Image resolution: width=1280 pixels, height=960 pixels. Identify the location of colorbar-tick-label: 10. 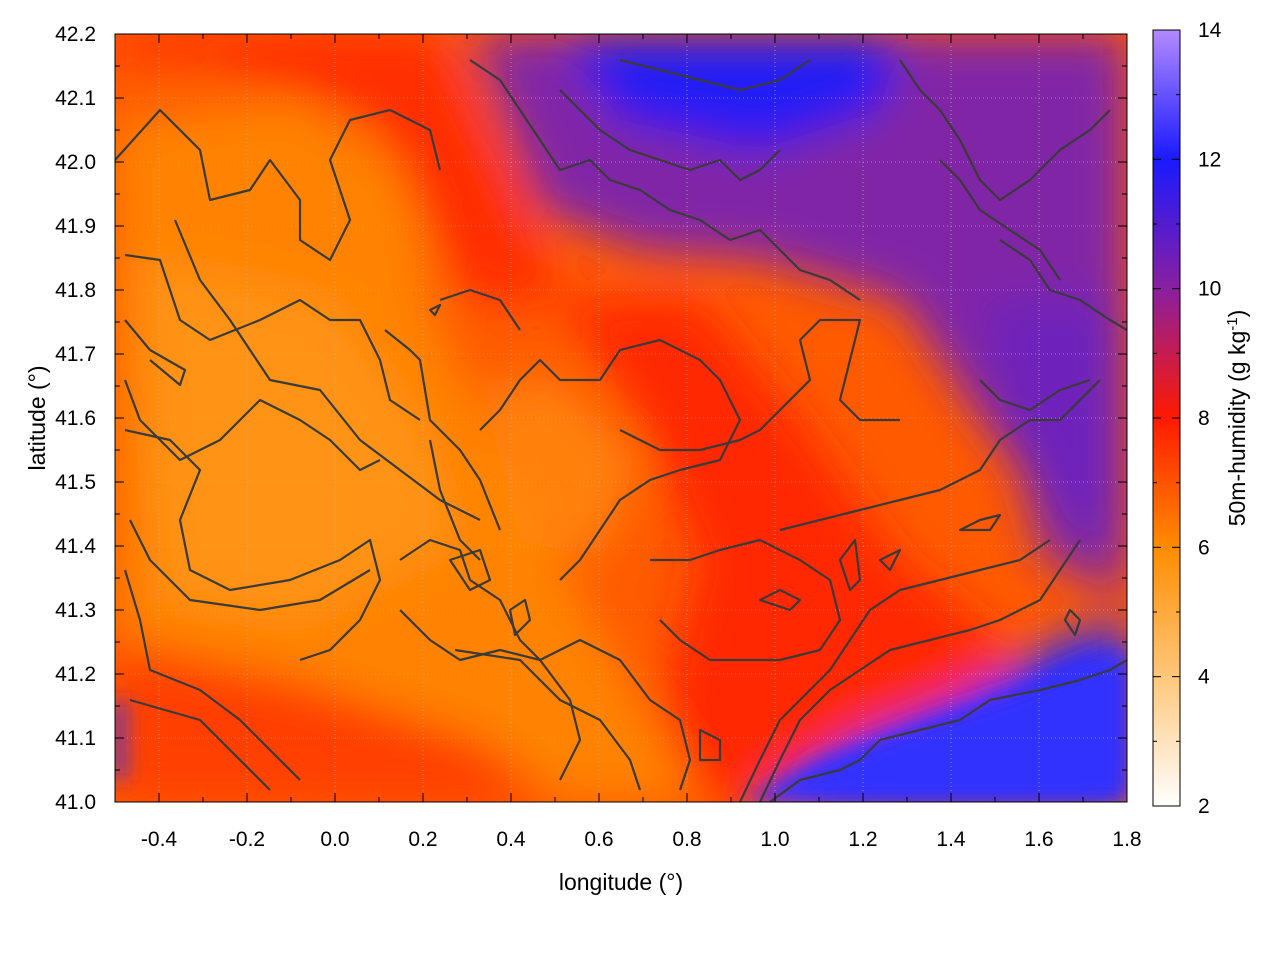
(1209, 289).